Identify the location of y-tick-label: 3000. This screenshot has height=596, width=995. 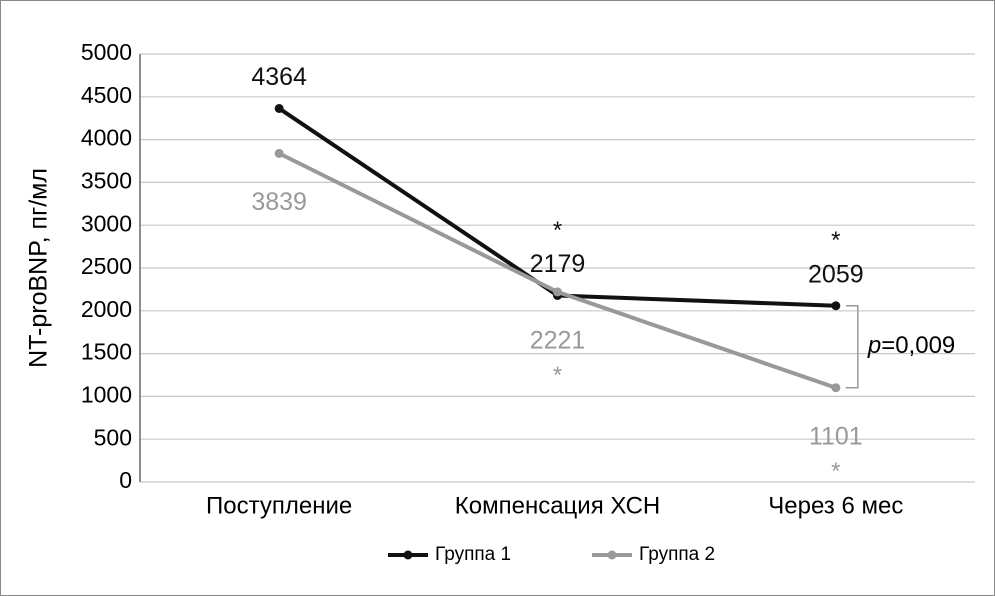
(106, 223).